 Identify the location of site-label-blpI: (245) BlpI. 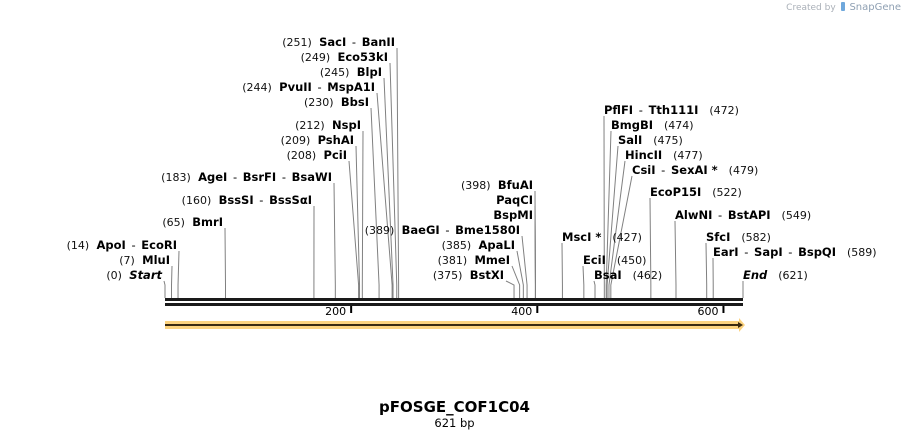
(351, 72).